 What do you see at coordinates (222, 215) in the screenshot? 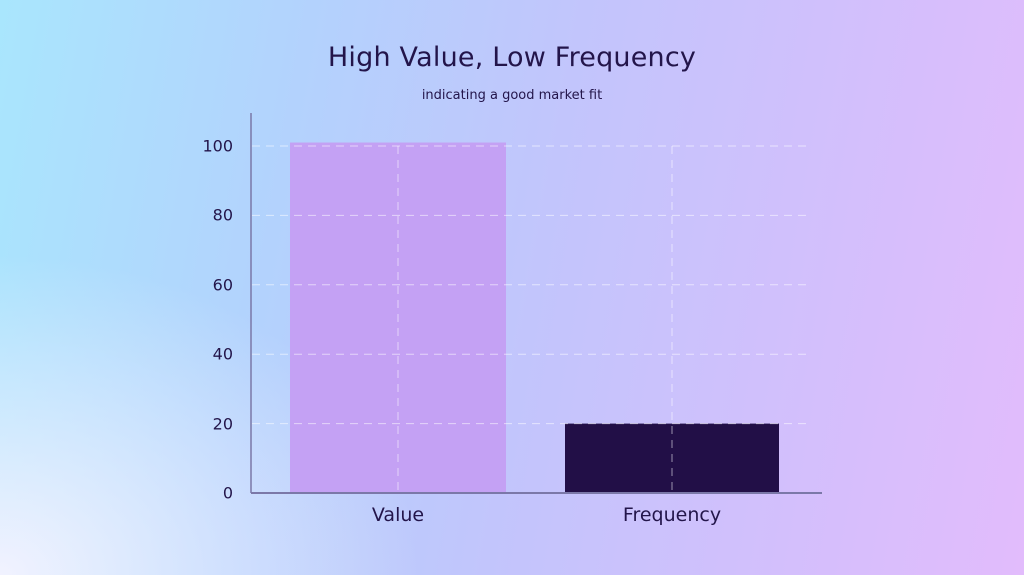
I see `y-tick-label: 80` at bounding box center [222, 215].